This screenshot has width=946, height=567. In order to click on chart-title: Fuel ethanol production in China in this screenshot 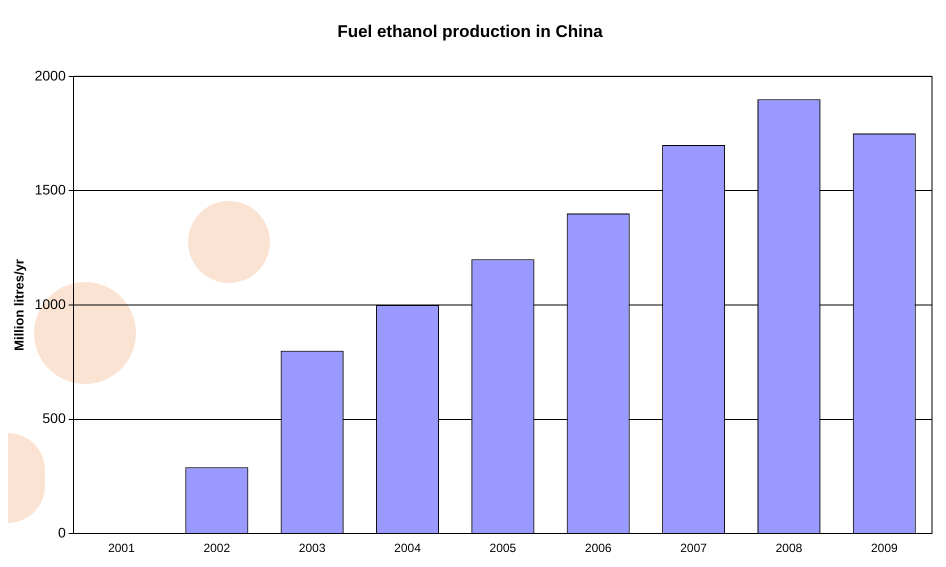, I will do `click(470, 31)`.